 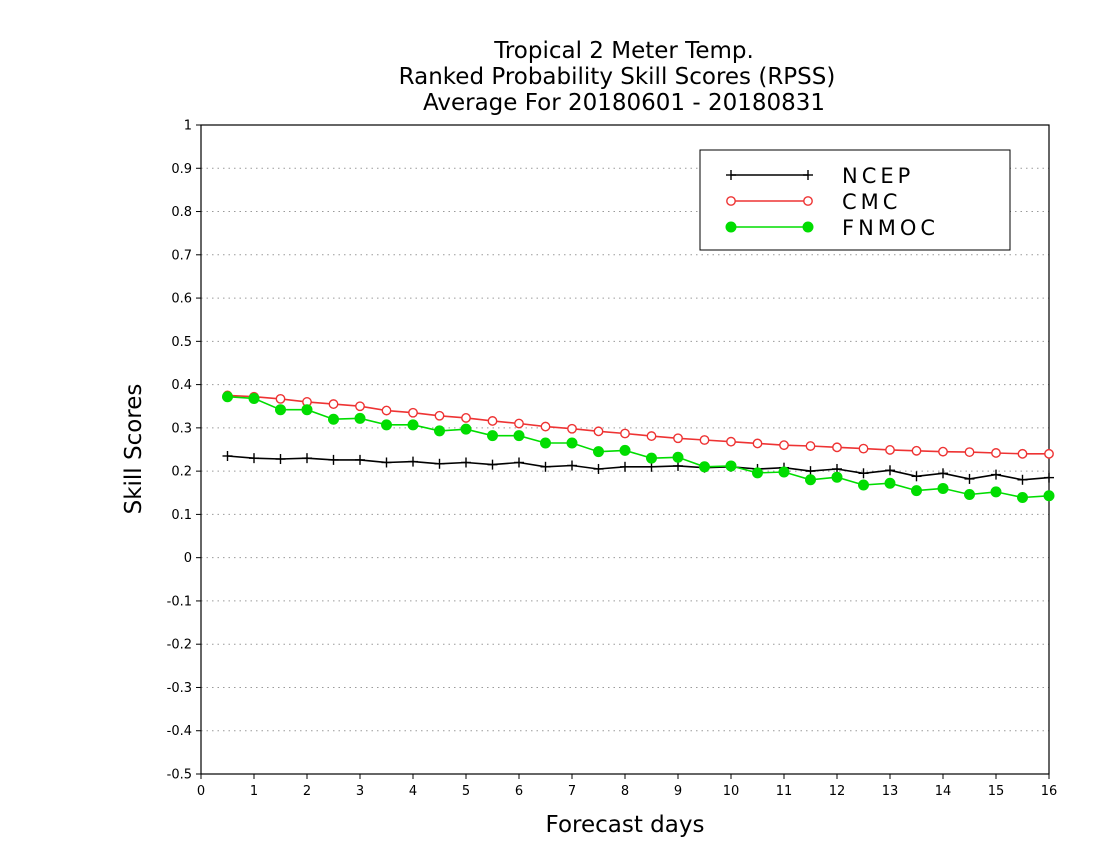 What do you see at coordinates (638, 424) in the screenshot?
I see `series-line-cmc` at bounding box center [638, 424].